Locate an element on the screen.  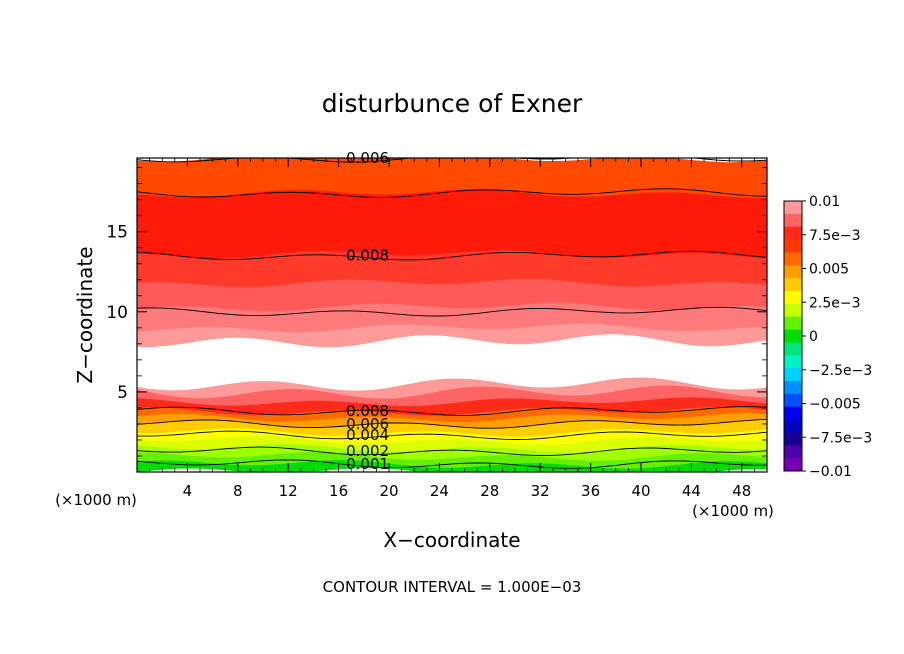
contour-label: 0.004 is located at coordinates (367, 435).